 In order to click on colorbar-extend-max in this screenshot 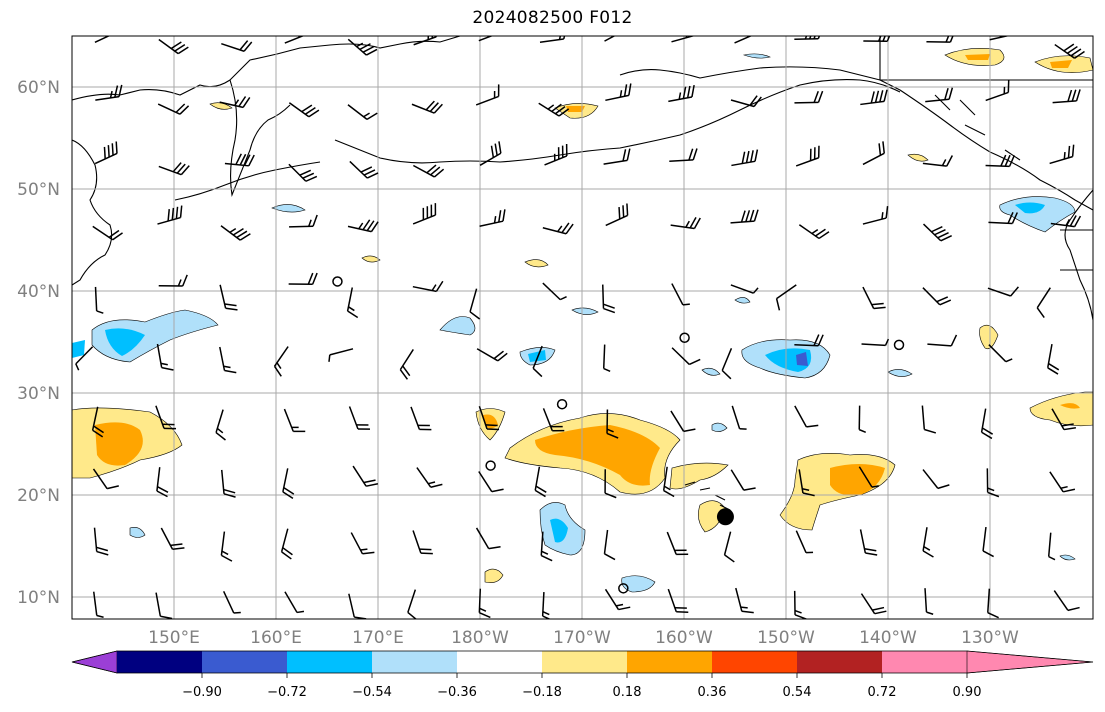, I will do `click(1030, 662)`.